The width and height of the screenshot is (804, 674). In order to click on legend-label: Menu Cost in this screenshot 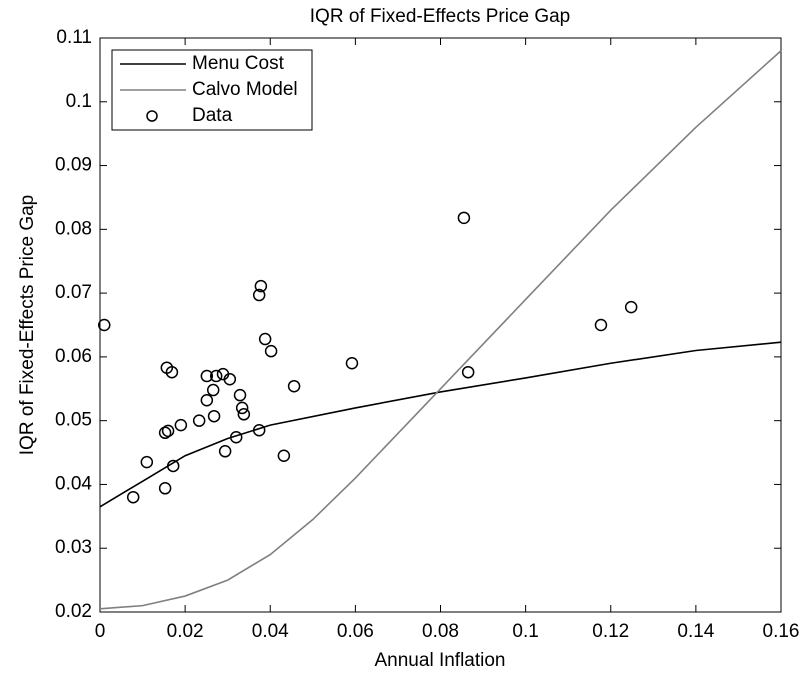, I will do `click(238, 63)`.